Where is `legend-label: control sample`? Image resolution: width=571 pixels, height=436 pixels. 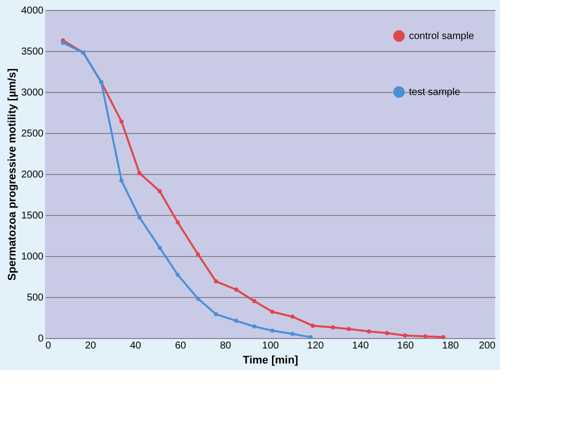
legend-label: control sample is located at coordinates (441, 36).